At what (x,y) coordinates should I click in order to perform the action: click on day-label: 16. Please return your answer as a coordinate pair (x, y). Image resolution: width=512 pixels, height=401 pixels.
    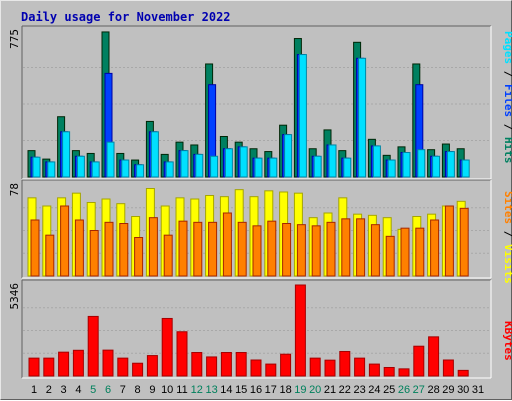
    Looking at the image, I should click on (256, 390).